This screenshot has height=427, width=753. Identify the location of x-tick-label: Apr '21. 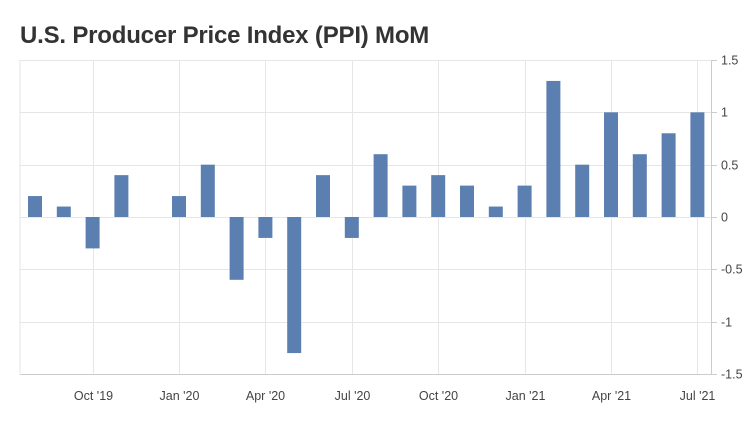
(611, 396).